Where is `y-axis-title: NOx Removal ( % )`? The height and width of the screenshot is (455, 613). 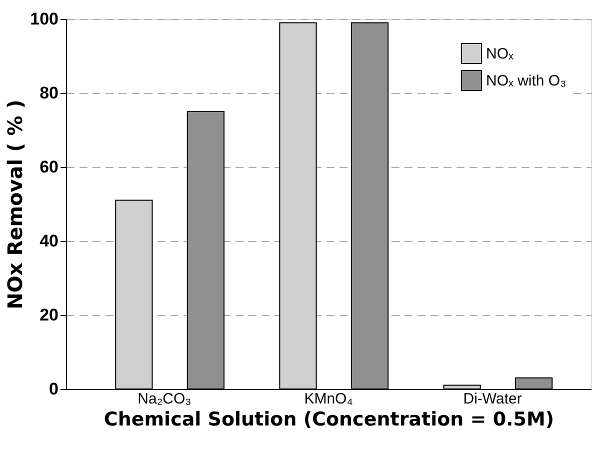
y-axis-title: NOx Removal ( % ) is located at coordinates (15, 205).